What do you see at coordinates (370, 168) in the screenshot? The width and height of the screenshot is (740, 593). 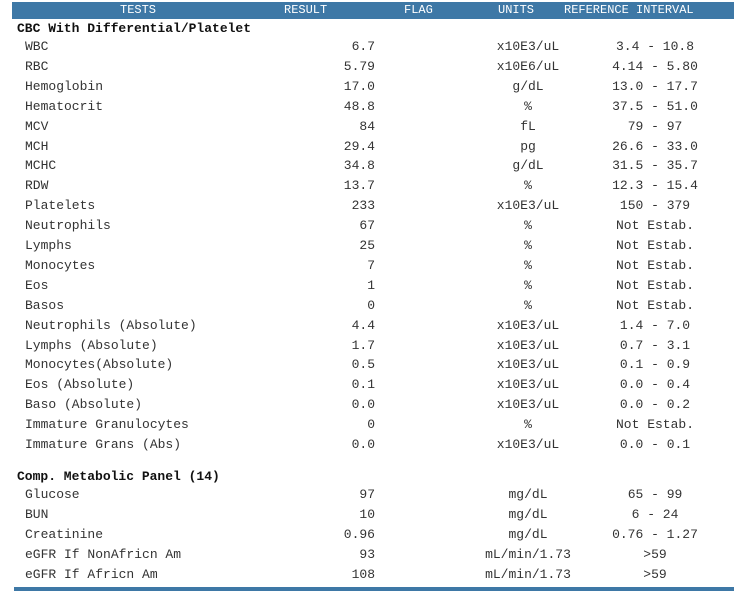 I see `table-row: MCHC 34.8 g/dL 31.5 - 35.7` at bounding box center [370, 168].